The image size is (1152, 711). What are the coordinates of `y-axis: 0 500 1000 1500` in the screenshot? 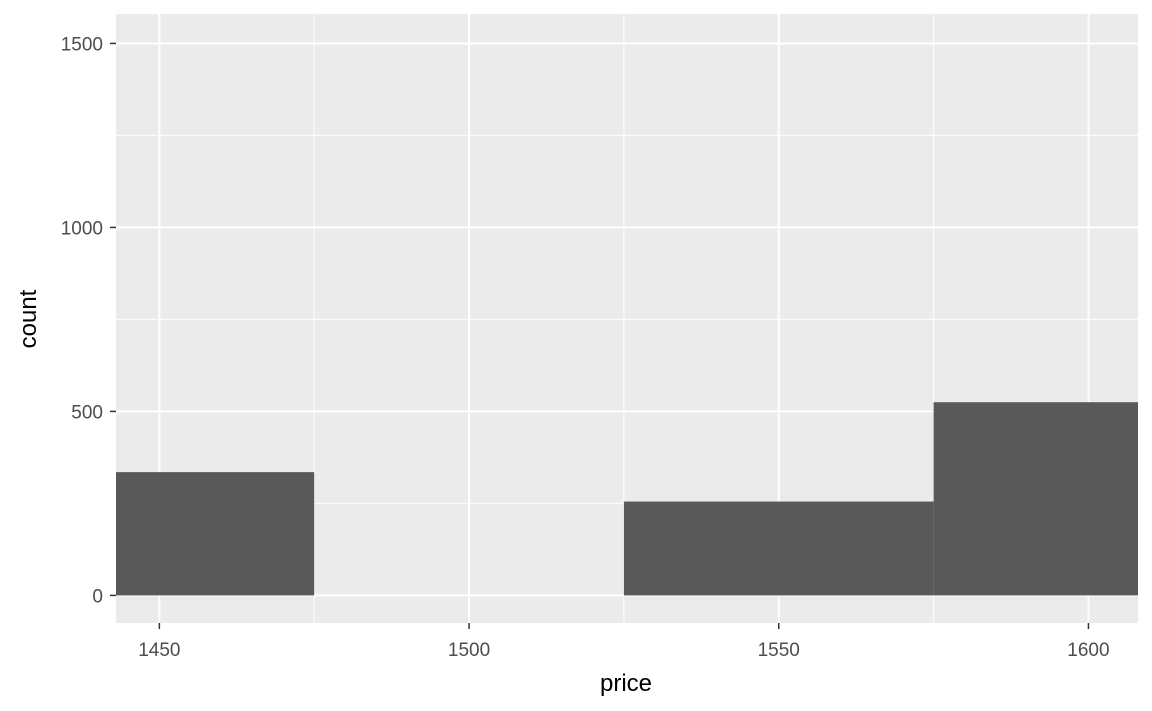 It's located at (88, 320).